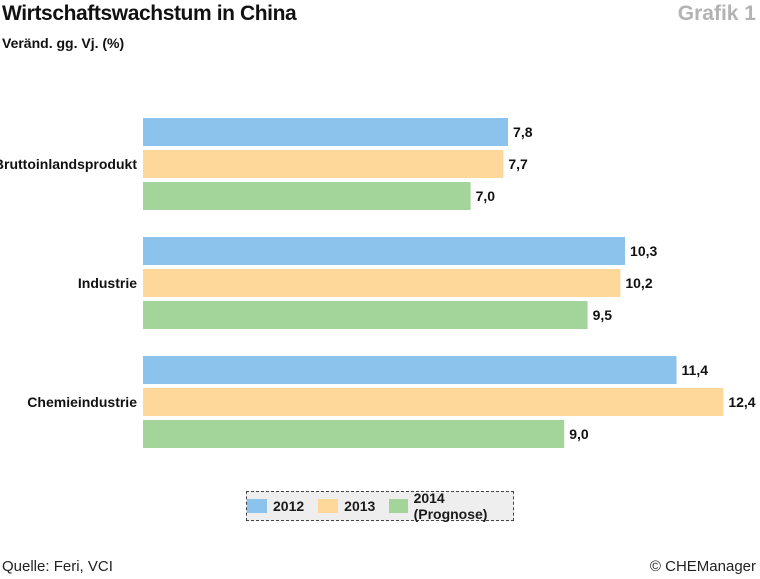  Describe the element at coordinates (523, 132) in the screenshot. I see `value-label-bruttoinlandsprodukt-2012: 7,8` at that location.